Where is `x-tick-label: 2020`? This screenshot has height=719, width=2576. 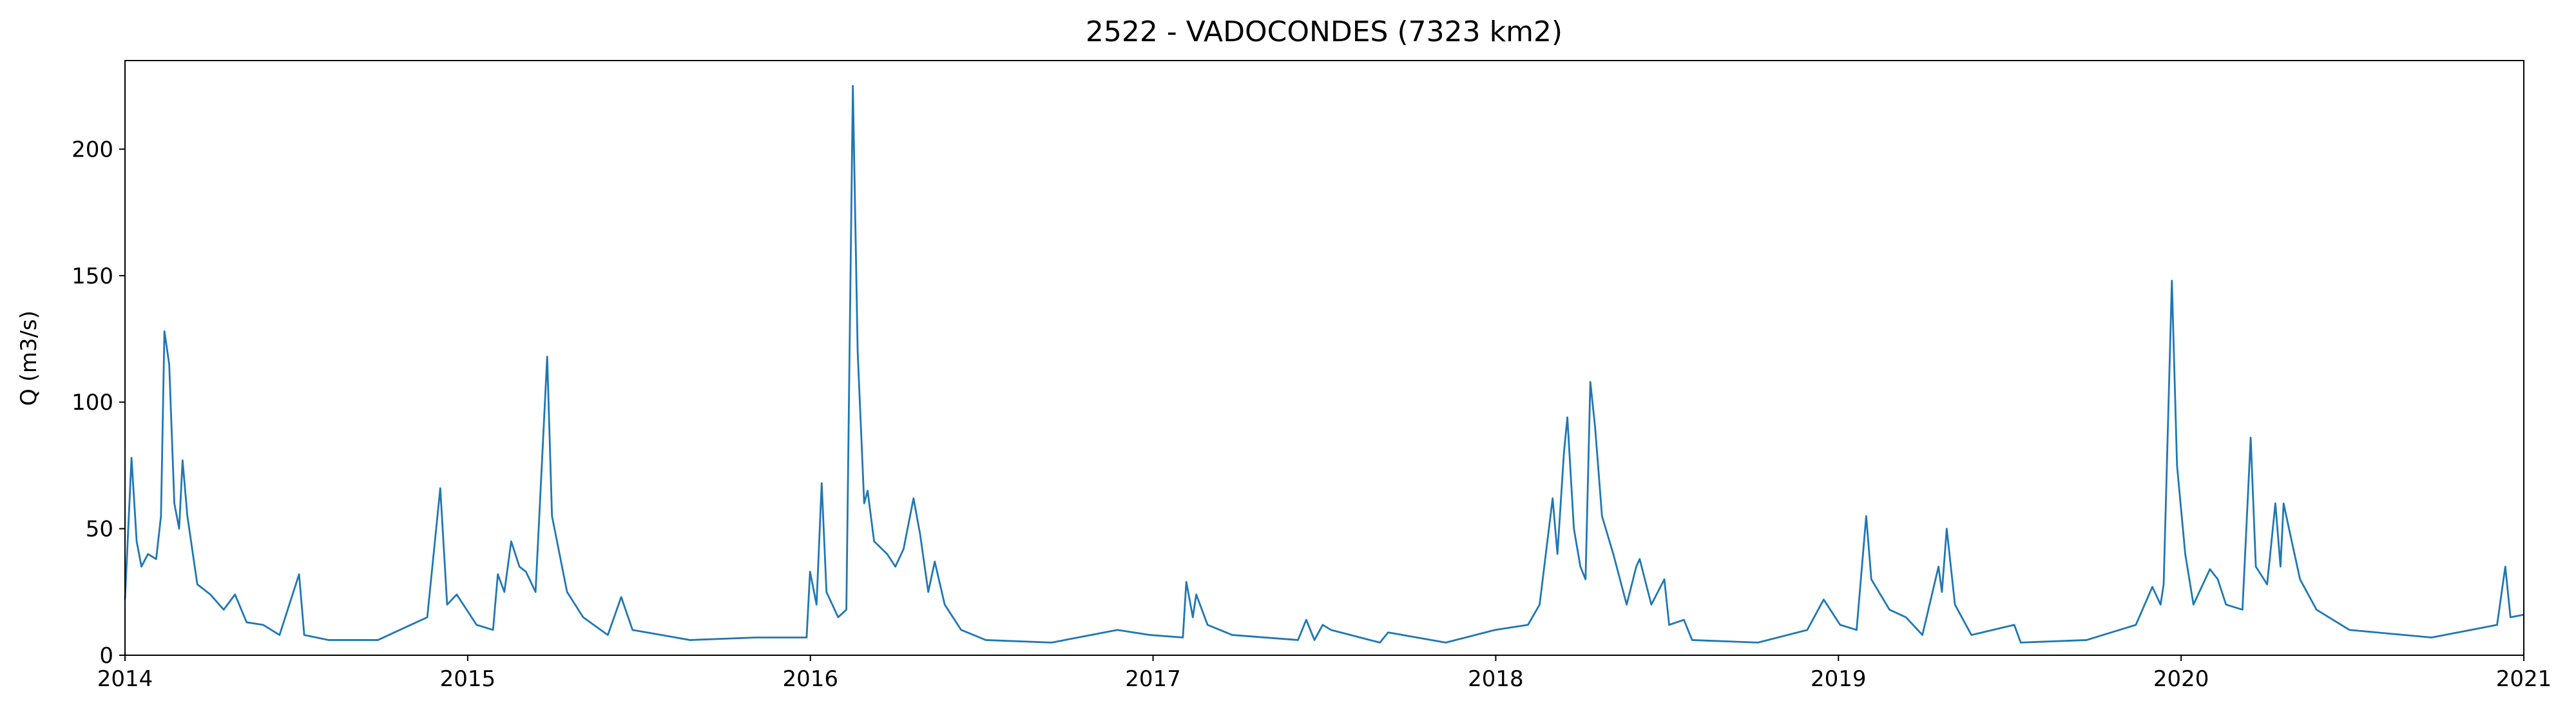
x-tick-label: 2020 is located at coordinates (2181, 679).